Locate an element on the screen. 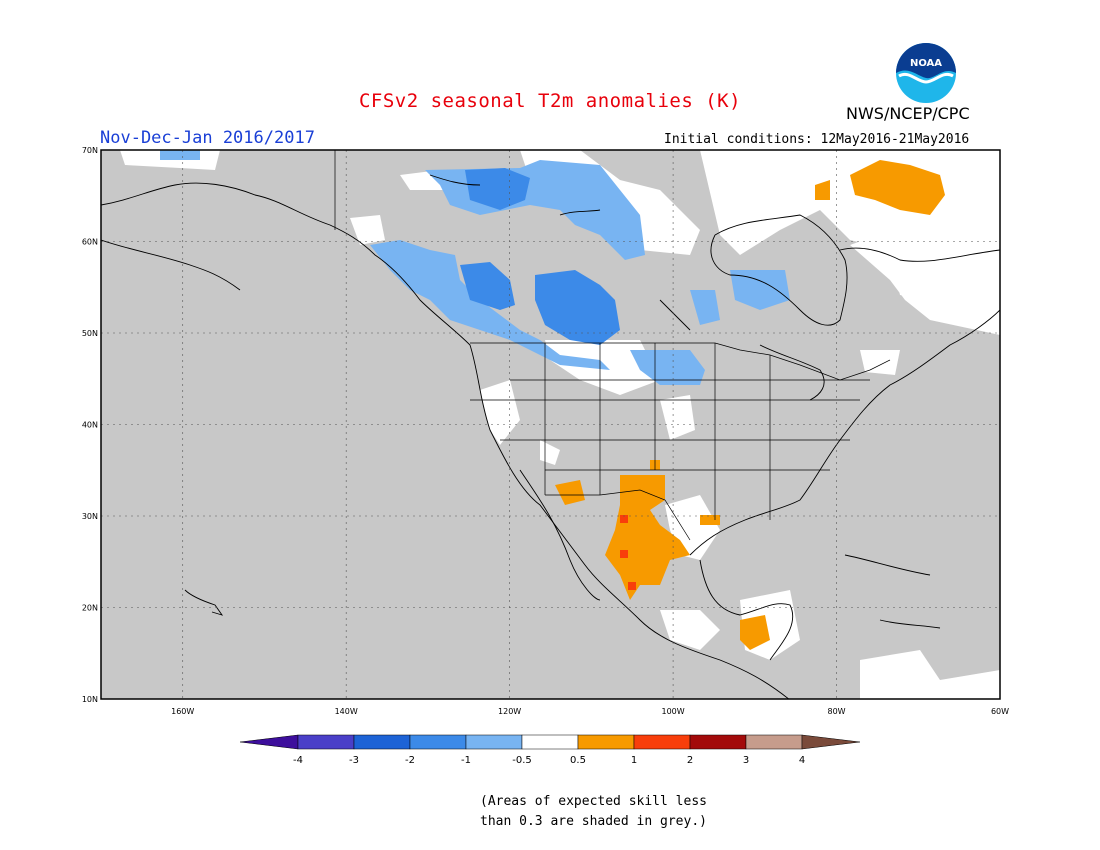 This screenshot has width=1100, height=850. colorbar-legend: -4 -3 -2 -1 -0.5 0.5 1 2 3 4 is located at coordinates (550, 750).